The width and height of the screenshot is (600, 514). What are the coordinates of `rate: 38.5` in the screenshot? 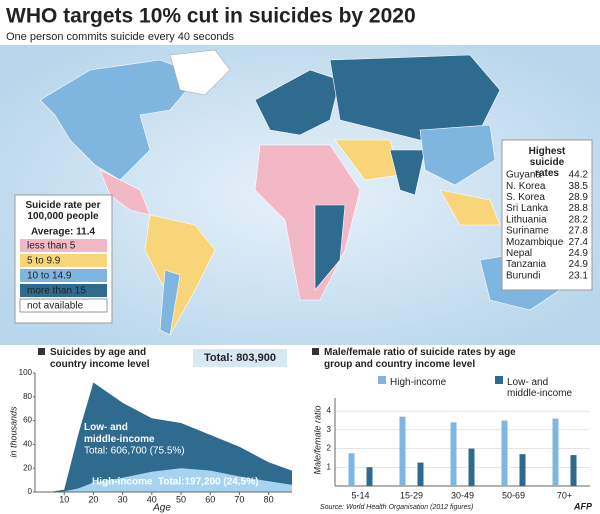 It's located at (579, 186).